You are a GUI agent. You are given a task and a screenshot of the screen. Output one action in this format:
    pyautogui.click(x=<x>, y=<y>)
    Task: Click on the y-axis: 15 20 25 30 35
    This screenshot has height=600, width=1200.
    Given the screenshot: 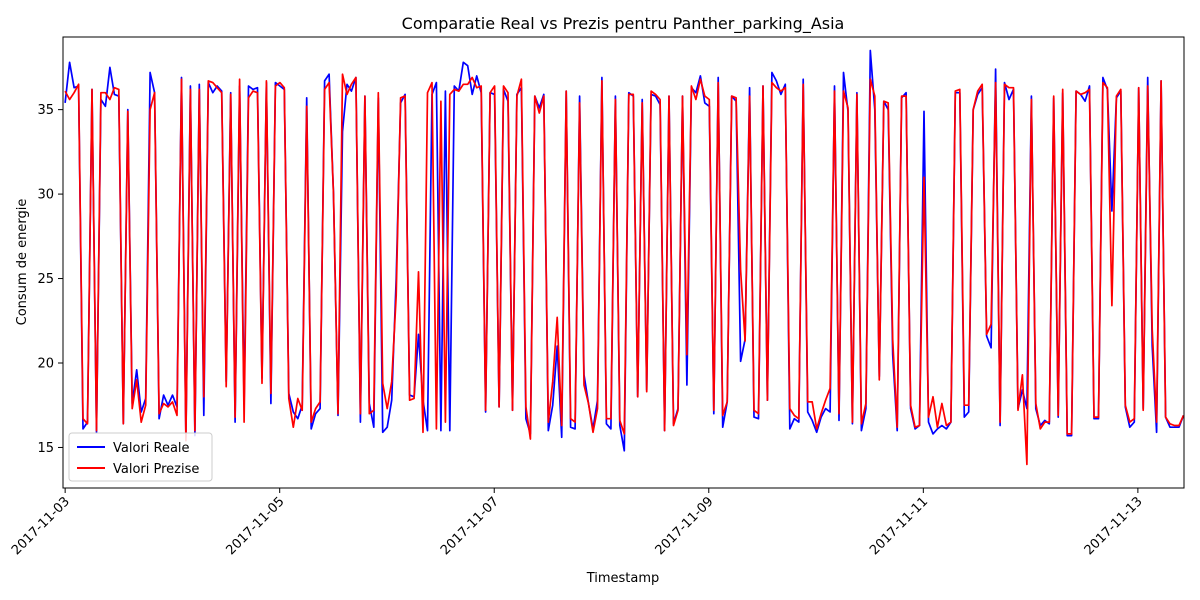 What is the action you would take?
    pyautogui.click(x=50, y=279)
    